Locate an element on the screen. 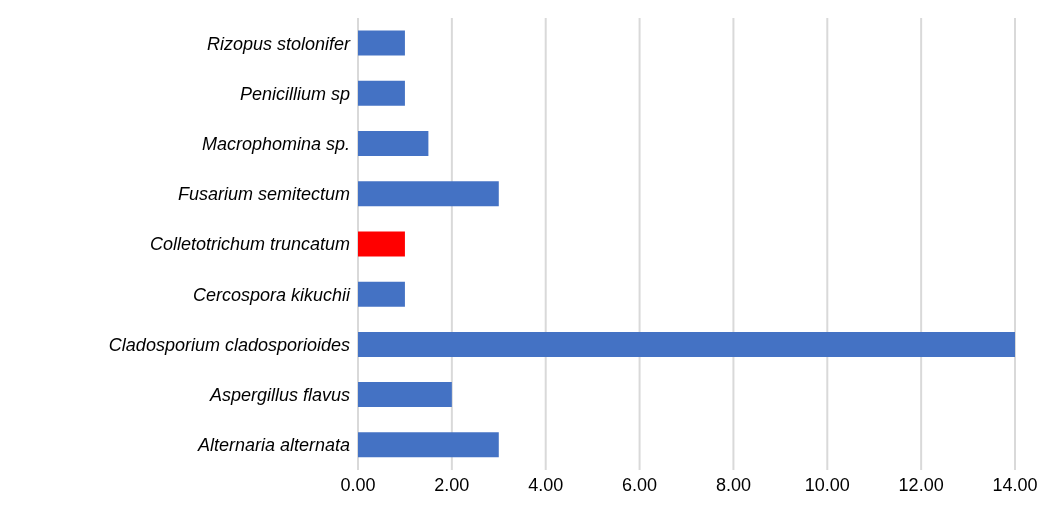  x-tick-label: 10.00 is located at coordinates (827, 484).